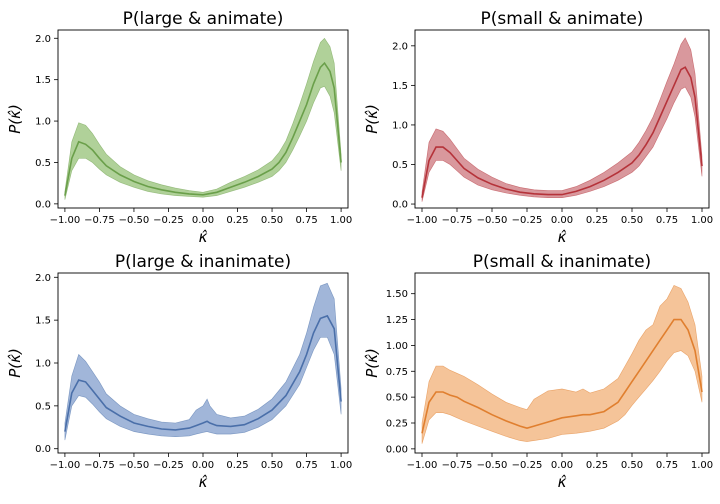 The image size is (720, 504). Describe the element at coordinates (562, 19) in the screenshot. I see `panel-title: P(small & animate)` at that location.